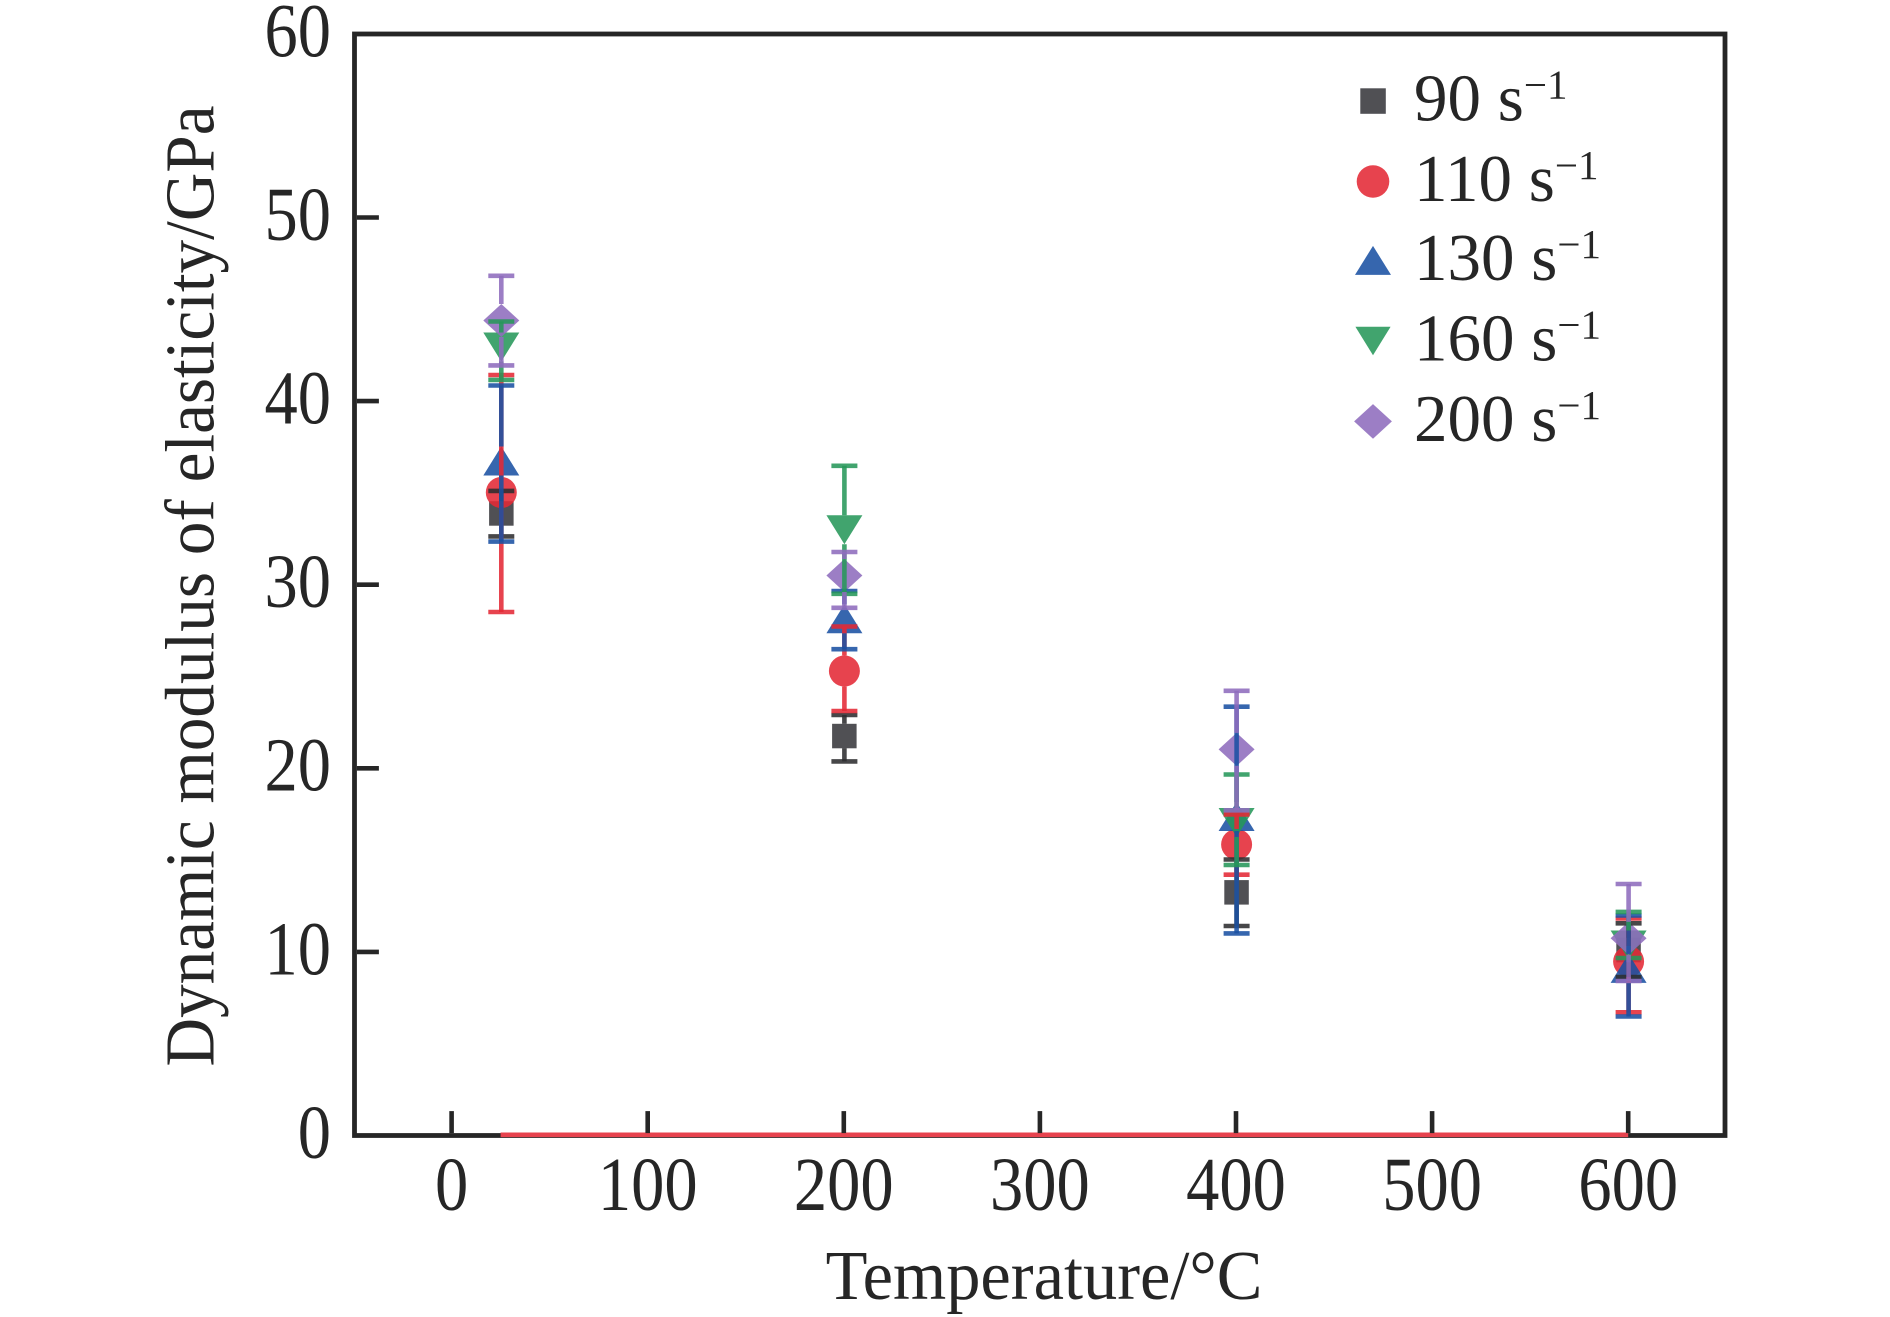  Describe the element at coordinates (1507, 258) in the screenshot. I see `svg-text: 130 s−1` at that location.